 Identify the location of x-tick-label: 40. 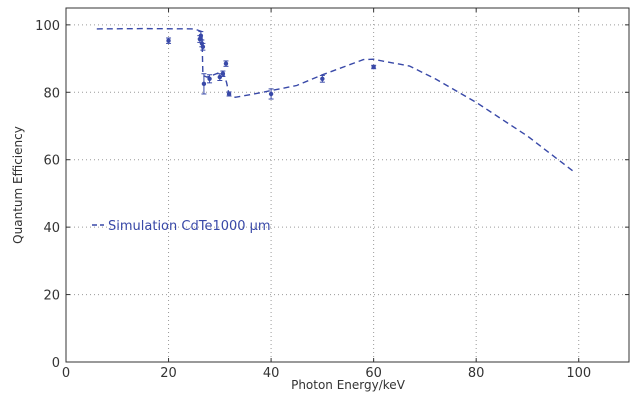
(271, 373).